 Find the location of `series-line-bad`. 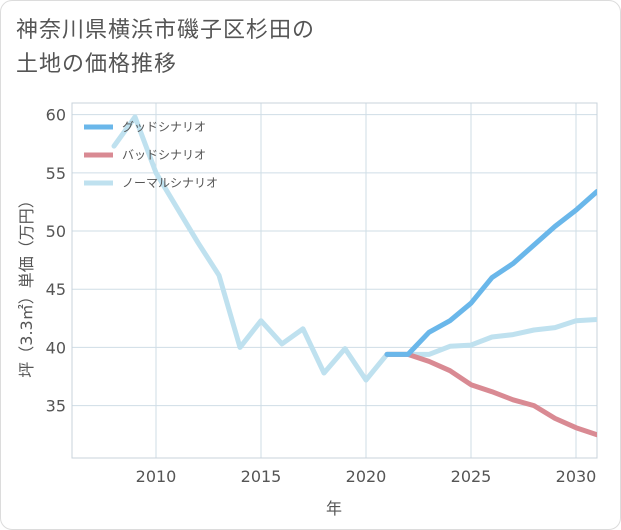

series-line-bad is located at coordinates (490, 394).